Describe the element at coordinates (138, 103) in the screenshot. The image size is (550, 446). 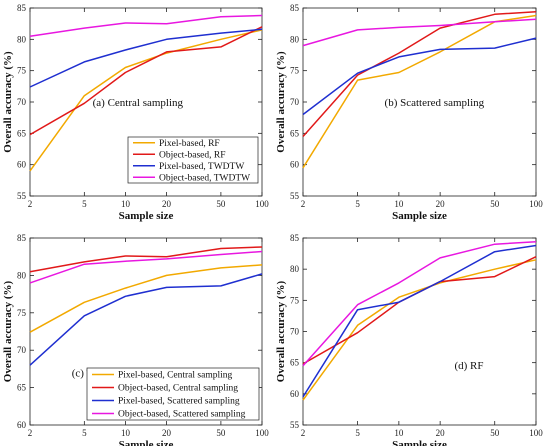
I see `panel-annotation: (a) Central sampling` at that location.